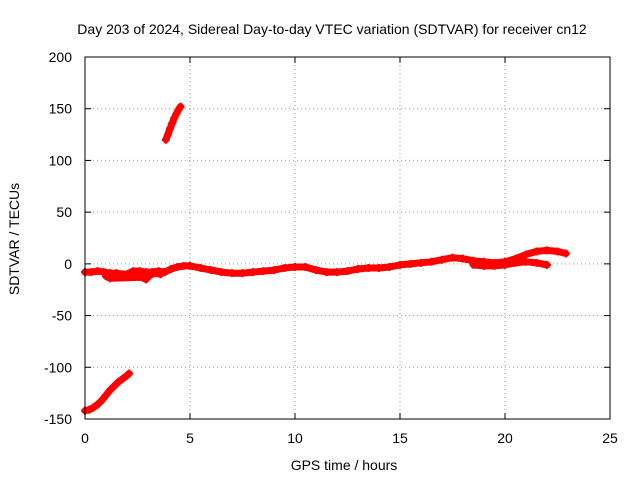  What do you see at coordinates (85, 438) in the screenshot?
I see `x-tick-label: 0` at bounding box center [85, 438].